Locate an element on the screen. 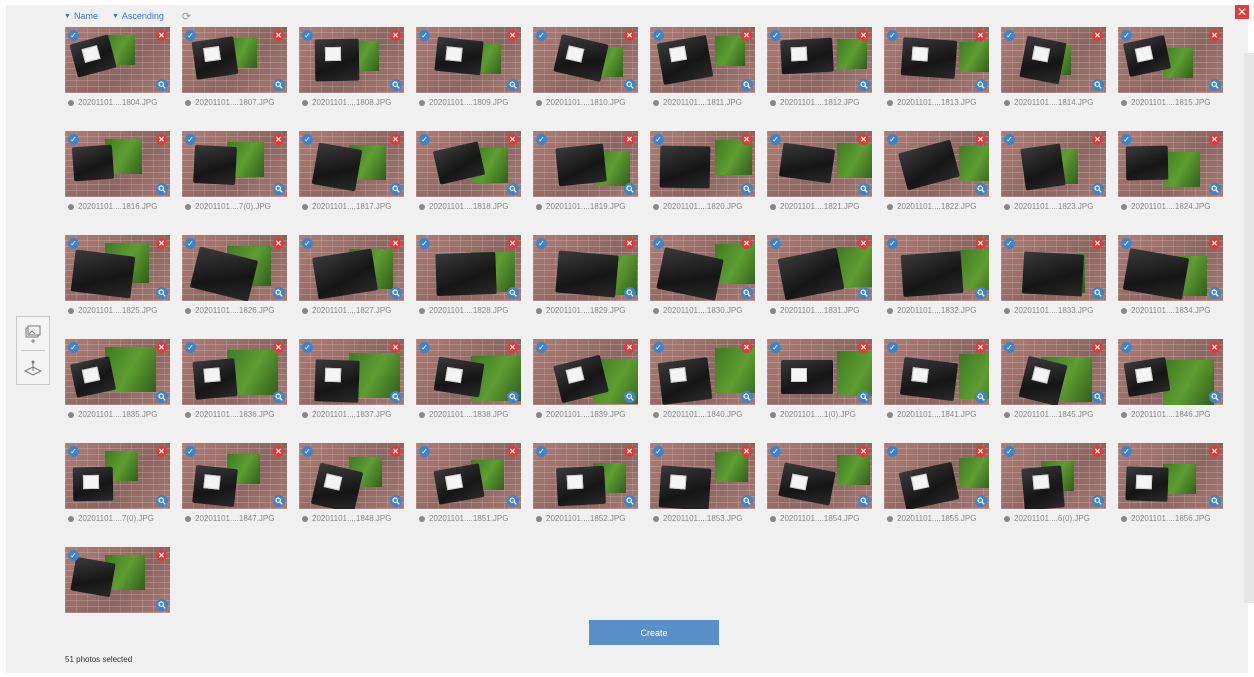 The width and height of the screenshot is (1254, 677). refresh-icon: ⟳ is located at coordinates (186, 16).